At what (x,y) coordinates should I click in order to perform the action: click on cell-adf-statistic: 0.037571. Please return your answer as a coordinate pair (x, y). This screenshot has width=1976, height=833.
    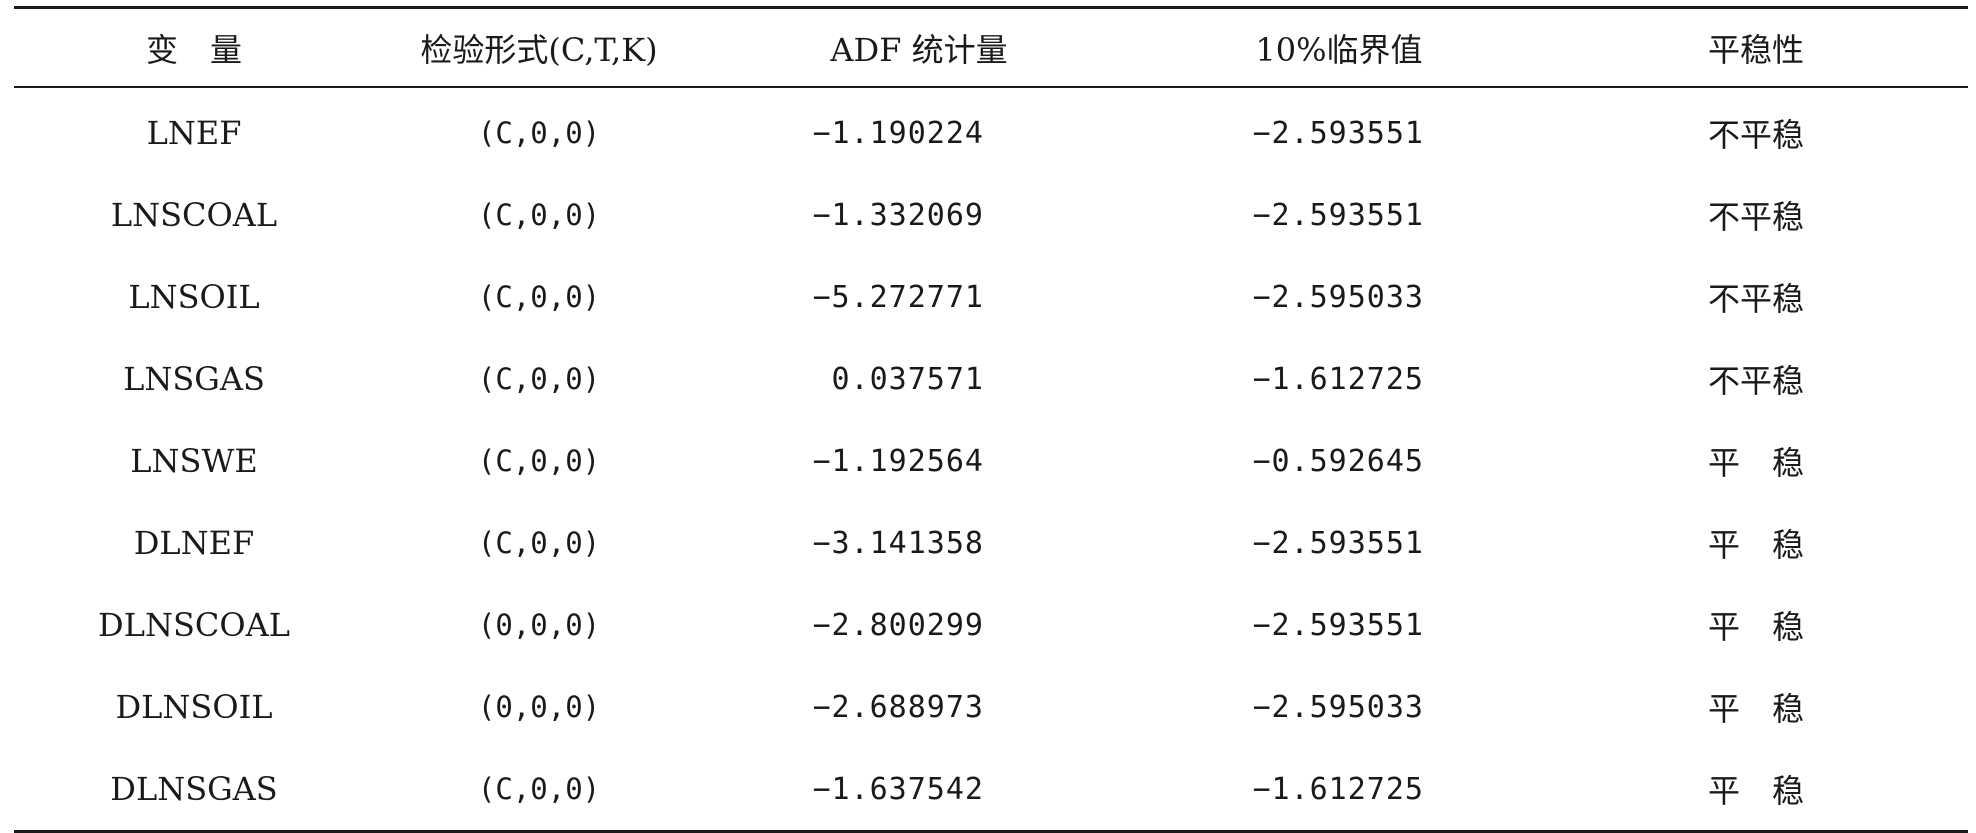
    Looking at the image, I should click on (907, 379).